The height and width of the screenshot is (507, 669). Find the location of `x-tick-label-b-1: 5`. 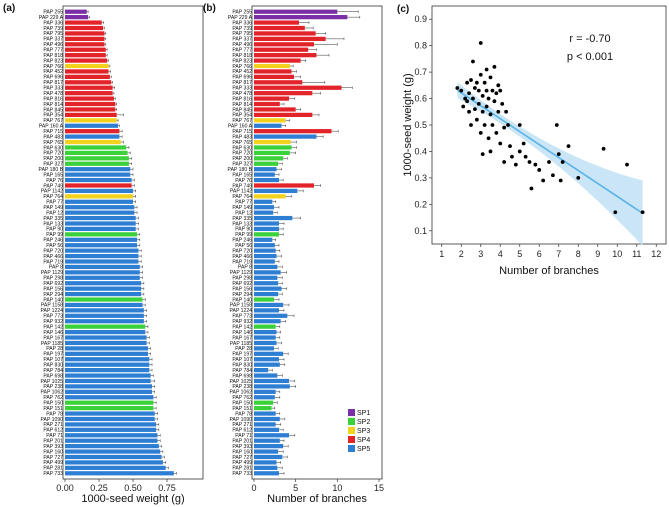

x-tick-label-b-1: 5 is located at coordinates (295, 488).